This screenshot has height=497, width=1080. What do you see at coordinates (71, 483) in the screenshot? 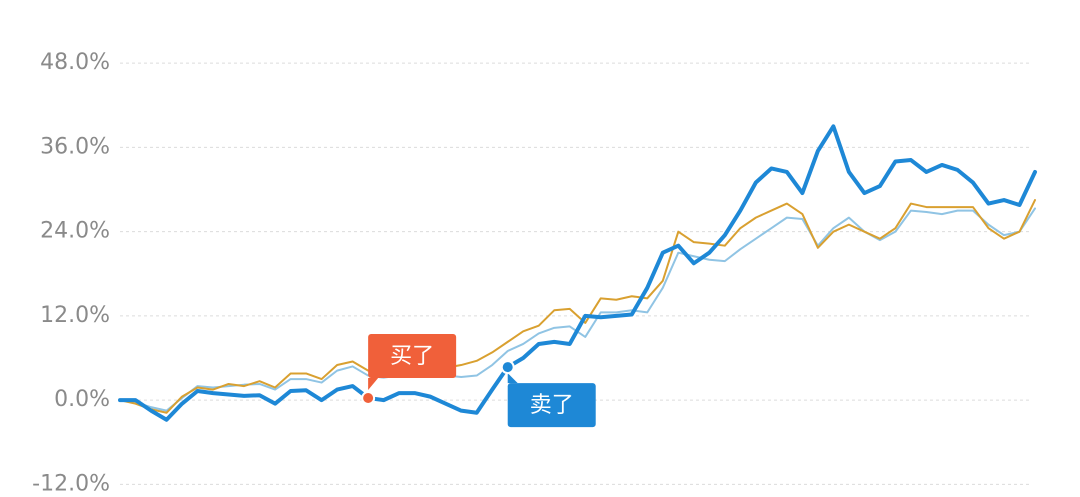
I see `y-tick-label: -12.0%` at bounding box center [71, 483].